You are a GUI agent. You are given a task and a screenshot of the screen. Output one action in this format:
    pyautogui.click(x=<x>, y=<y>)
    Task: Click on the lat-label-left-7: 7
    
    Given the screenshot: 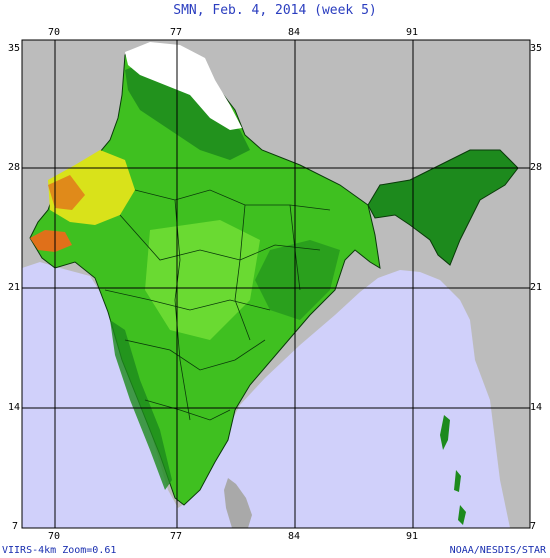 What is the action you would take?
    pyautogui.click(x=15, y=526)
    